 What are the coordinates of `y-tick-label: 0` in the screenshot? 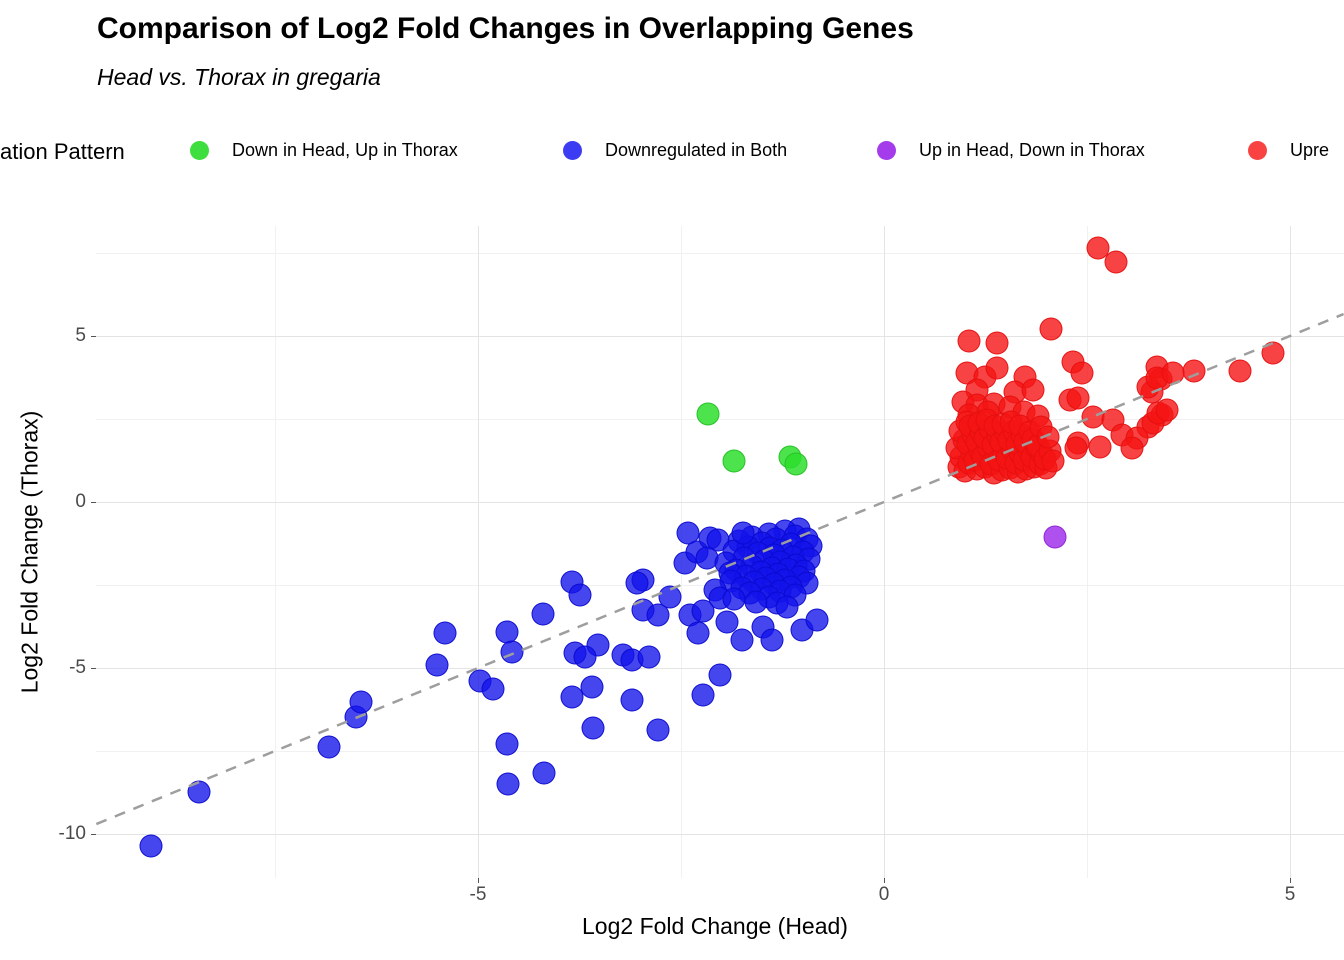 It's located at (80, 501).